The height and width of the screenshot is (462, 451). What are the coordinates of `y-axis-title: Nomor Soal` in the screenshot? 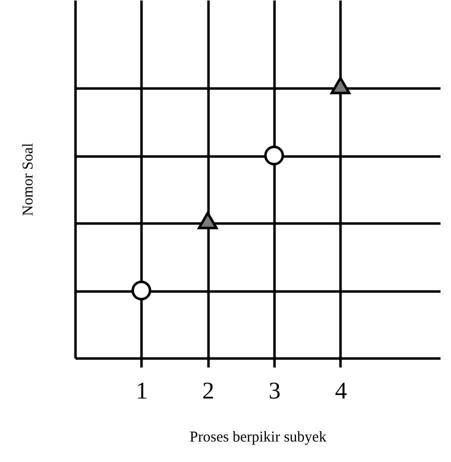 It's located at (28, 179).